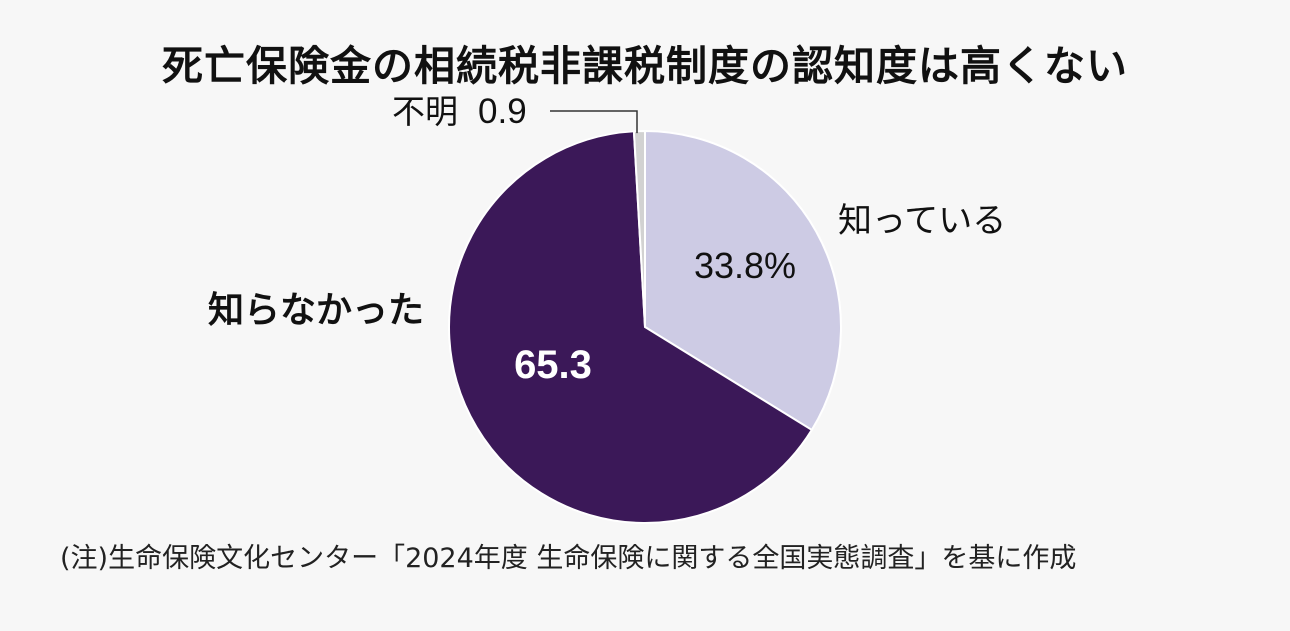 This screenshot has height=631, width=1290. I want to click on slice-label-unknown-not: 知らなかった, so click(316, 310).